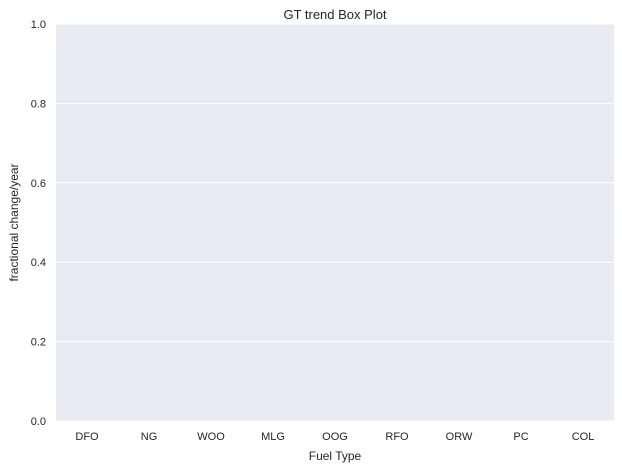 The image size is (622, 472). What do you see at coordinates (87, 437) in the screenshot?
I see `x-tick-label: DFO` at bounding box center [87, 437].